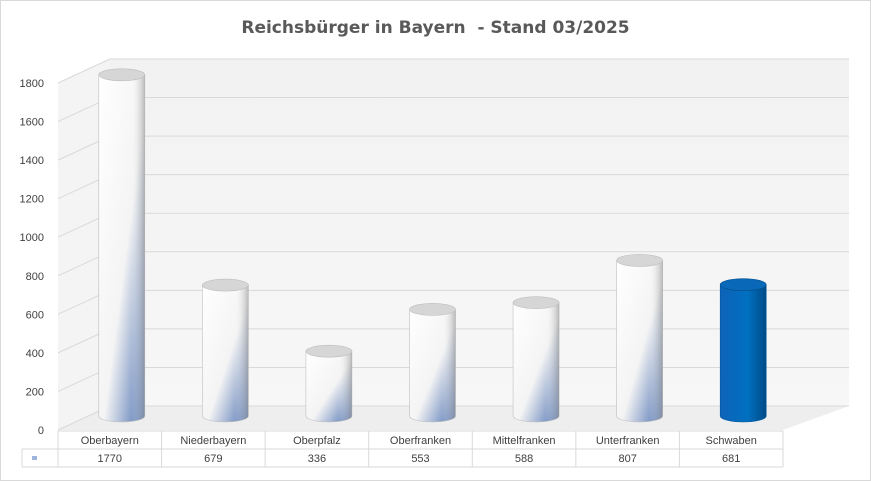 Image resolution: width=871 pixels, height=481 pixels. I want to click on bar-oberpfalz, so click(329, 383).